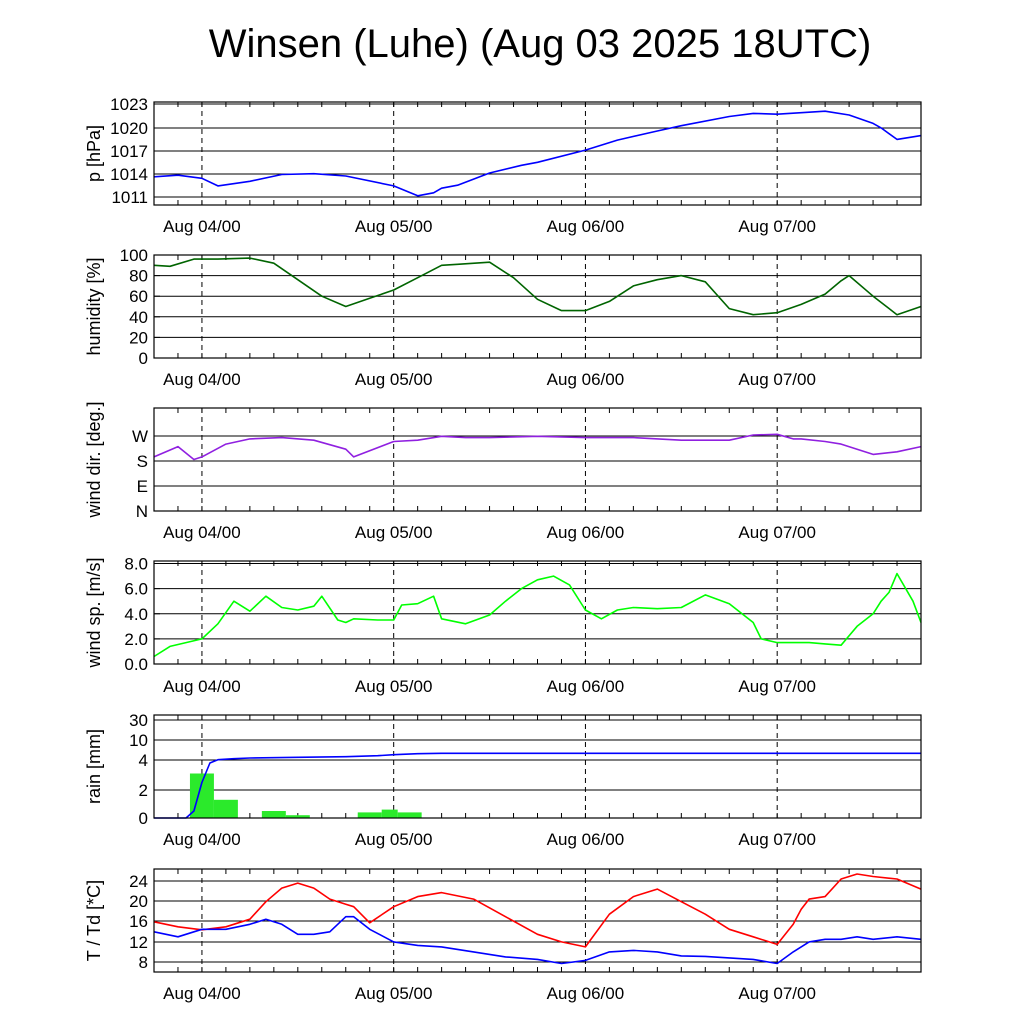 The width and height of the screenshot is (1024, 1024). What do you see at coordinates (138, 921) in the screenshot?
I see `y-tick-label: 16` at bounding box center [138, 921].